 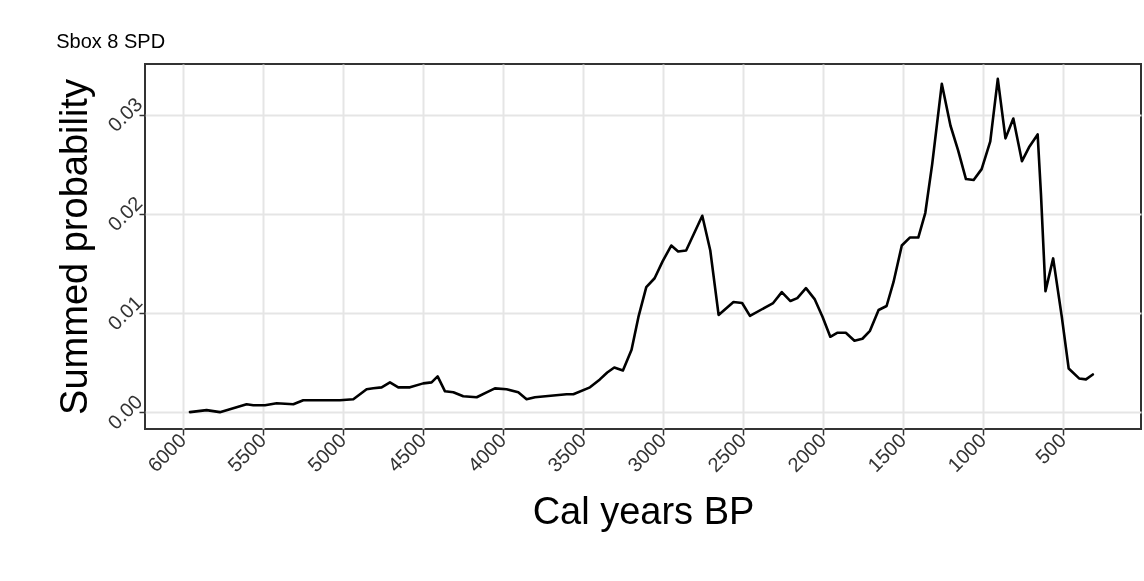 I want to click on x-tick-label: 500, so click(x=1051, y=449).